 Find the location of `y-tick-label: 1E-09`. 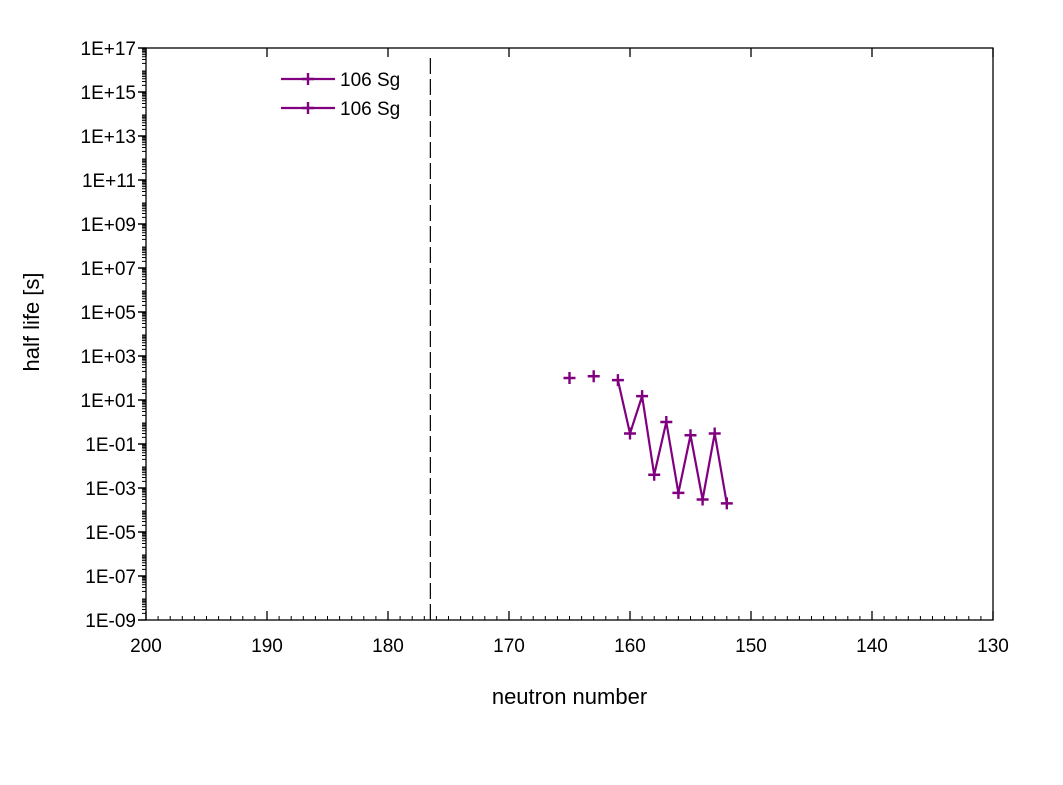

y-tick-label: 1E-09 is located at coordinates (110, 621).